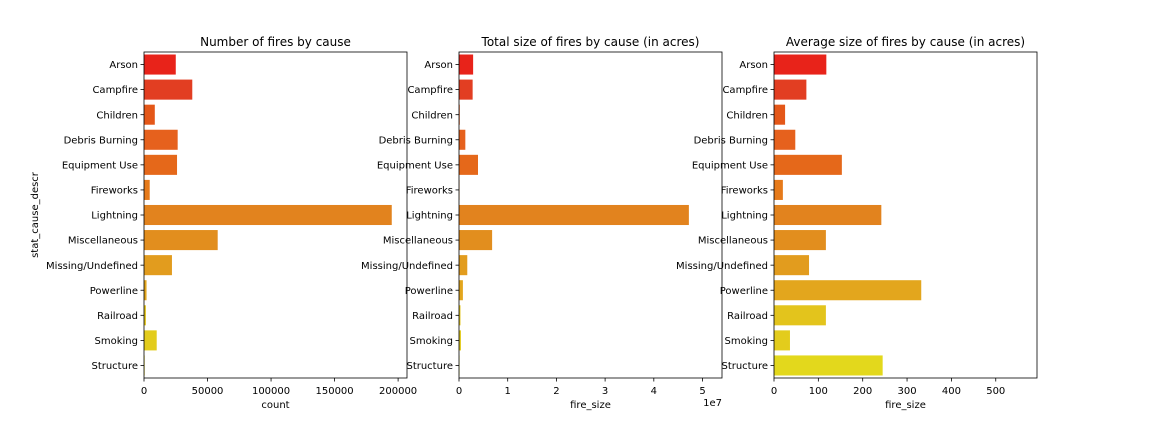 This screenshot has height=432, width=1152. What do you see at coordinates (208, 391) in the screenshot?
I see `x-tick-label: 50000` at bounding box center [208, 391].